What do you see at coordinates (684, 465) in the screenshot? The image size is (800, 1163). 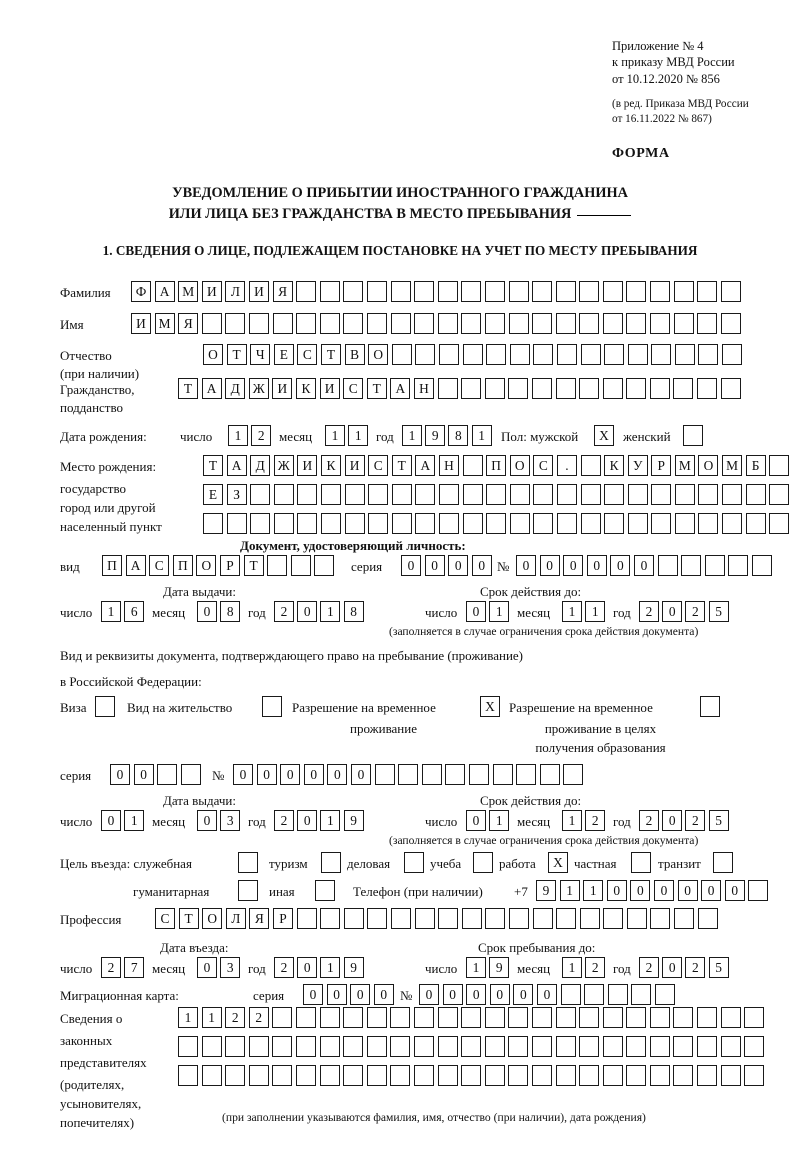 I see `char-cell: М` at bounding box center [684, 465].